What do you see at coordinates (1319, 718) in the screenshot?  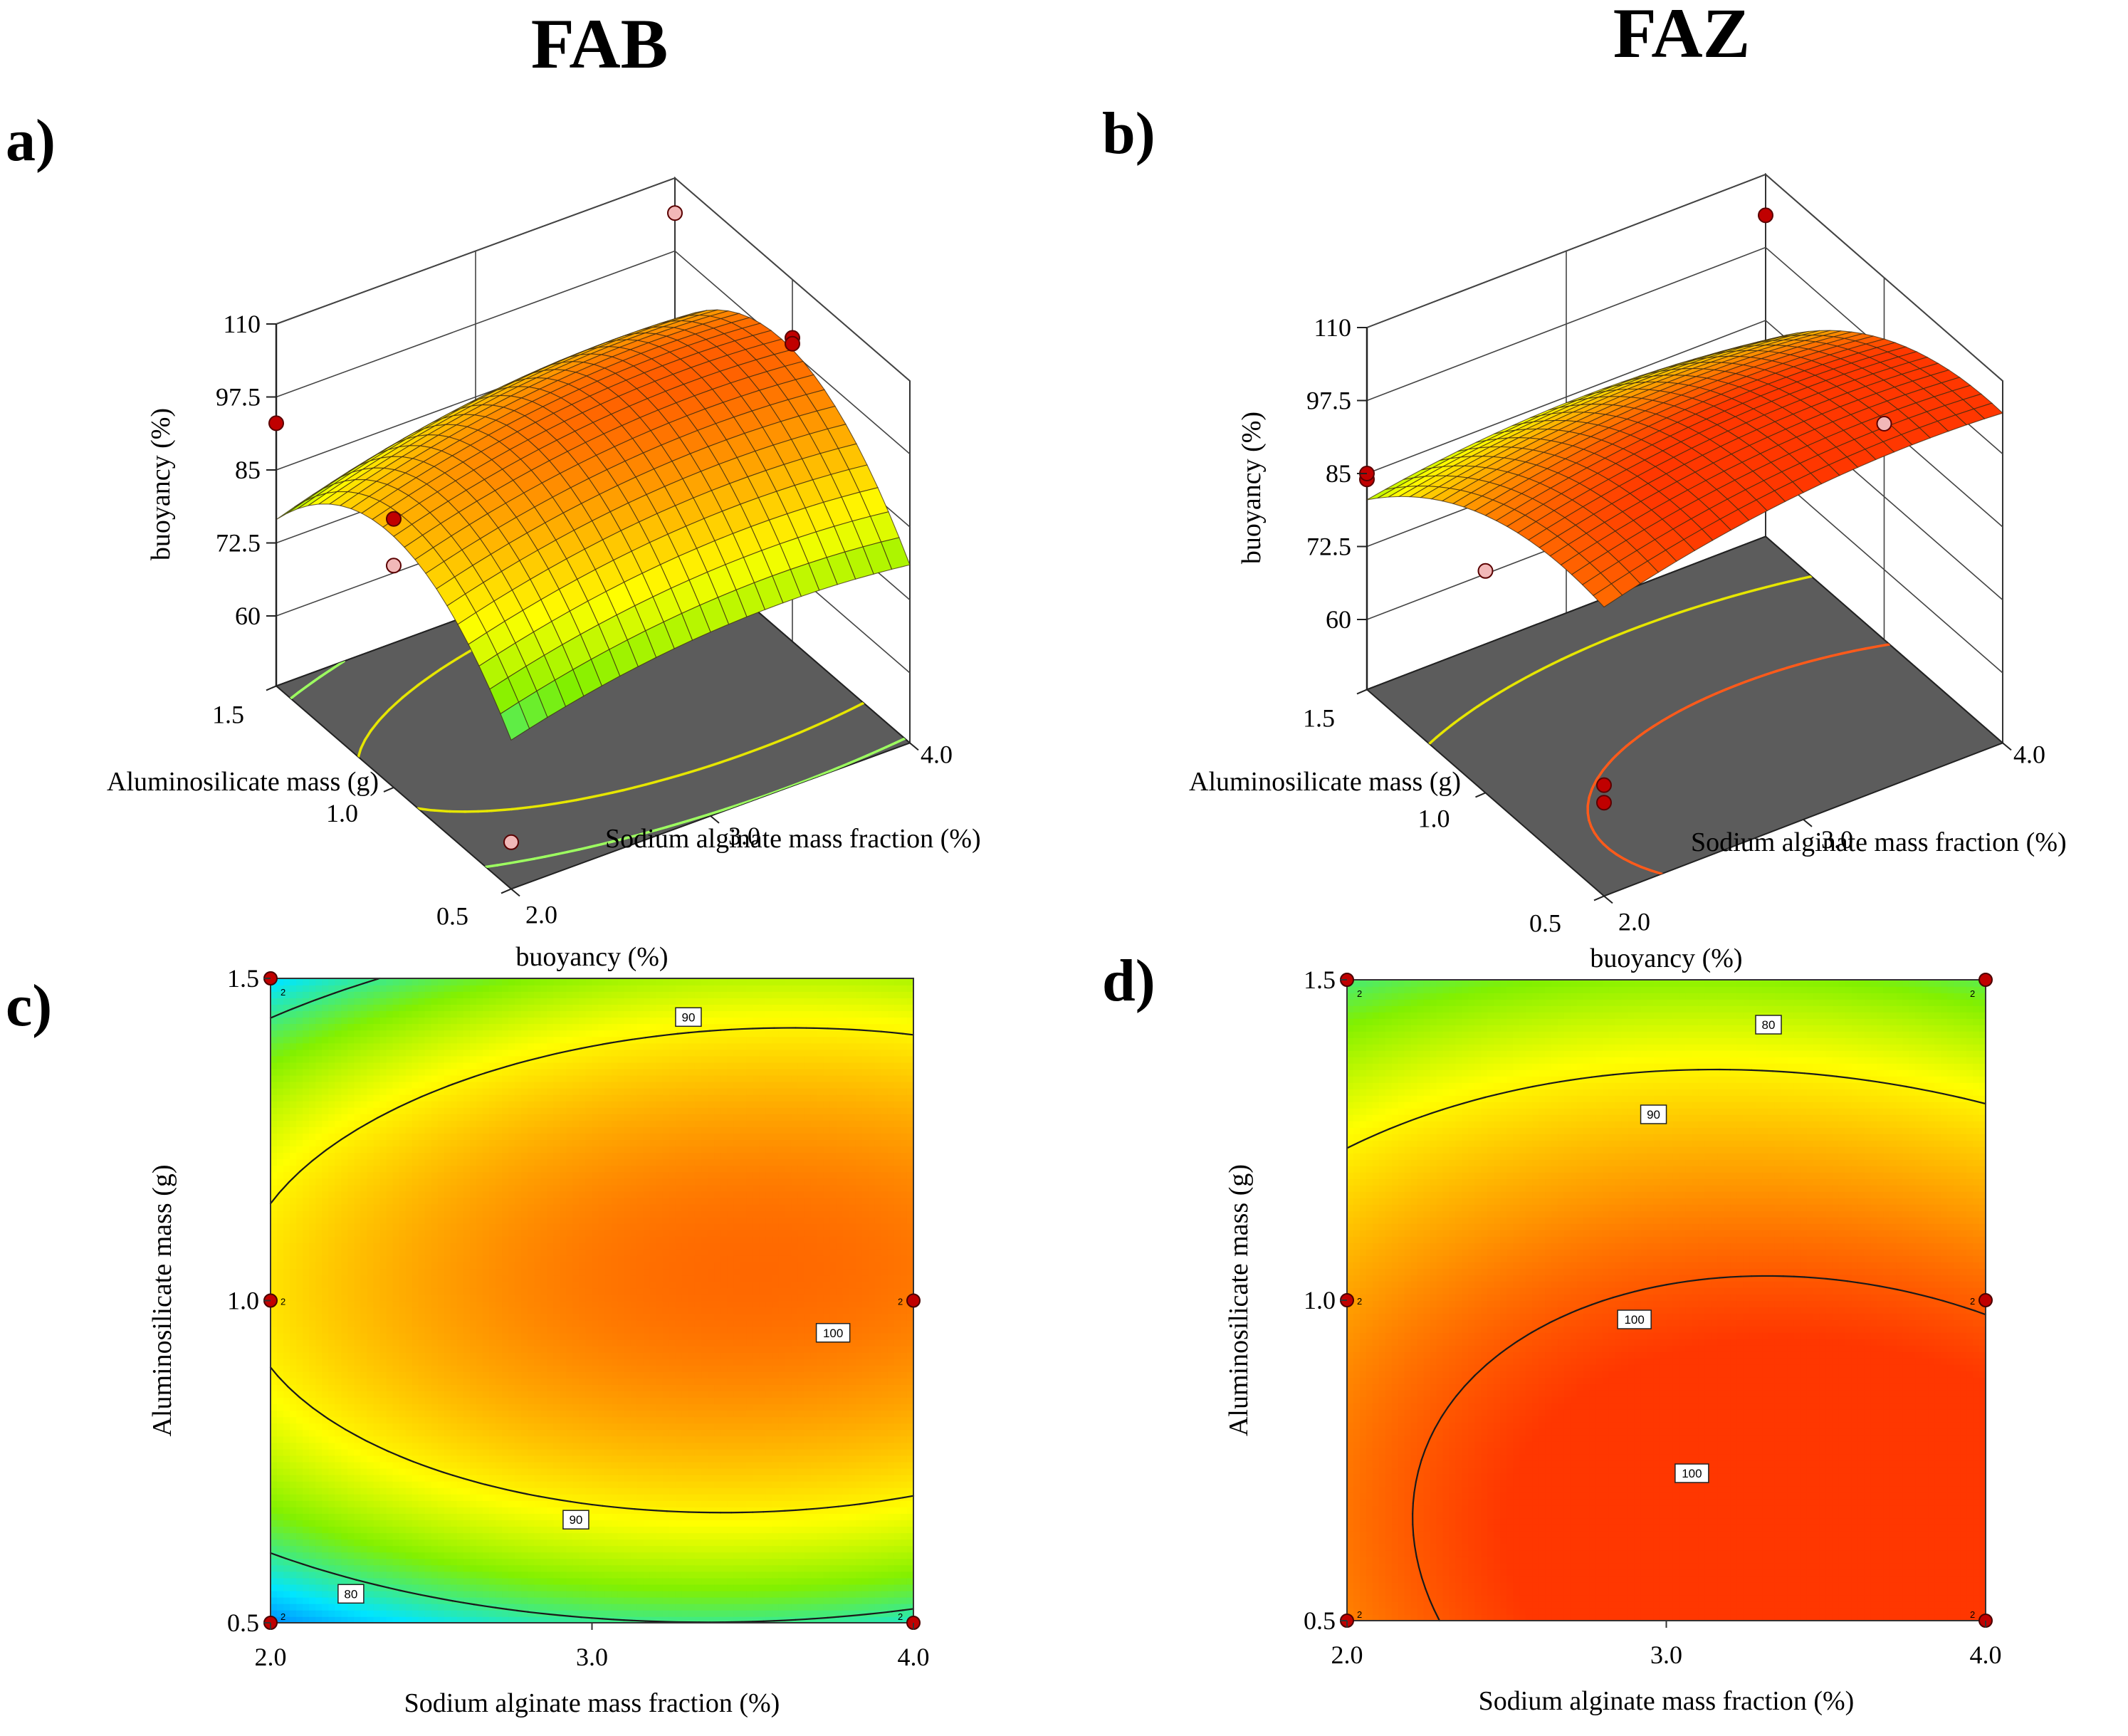 I see `y-tick-label: 1.5` at bounding box center [1319, 718].